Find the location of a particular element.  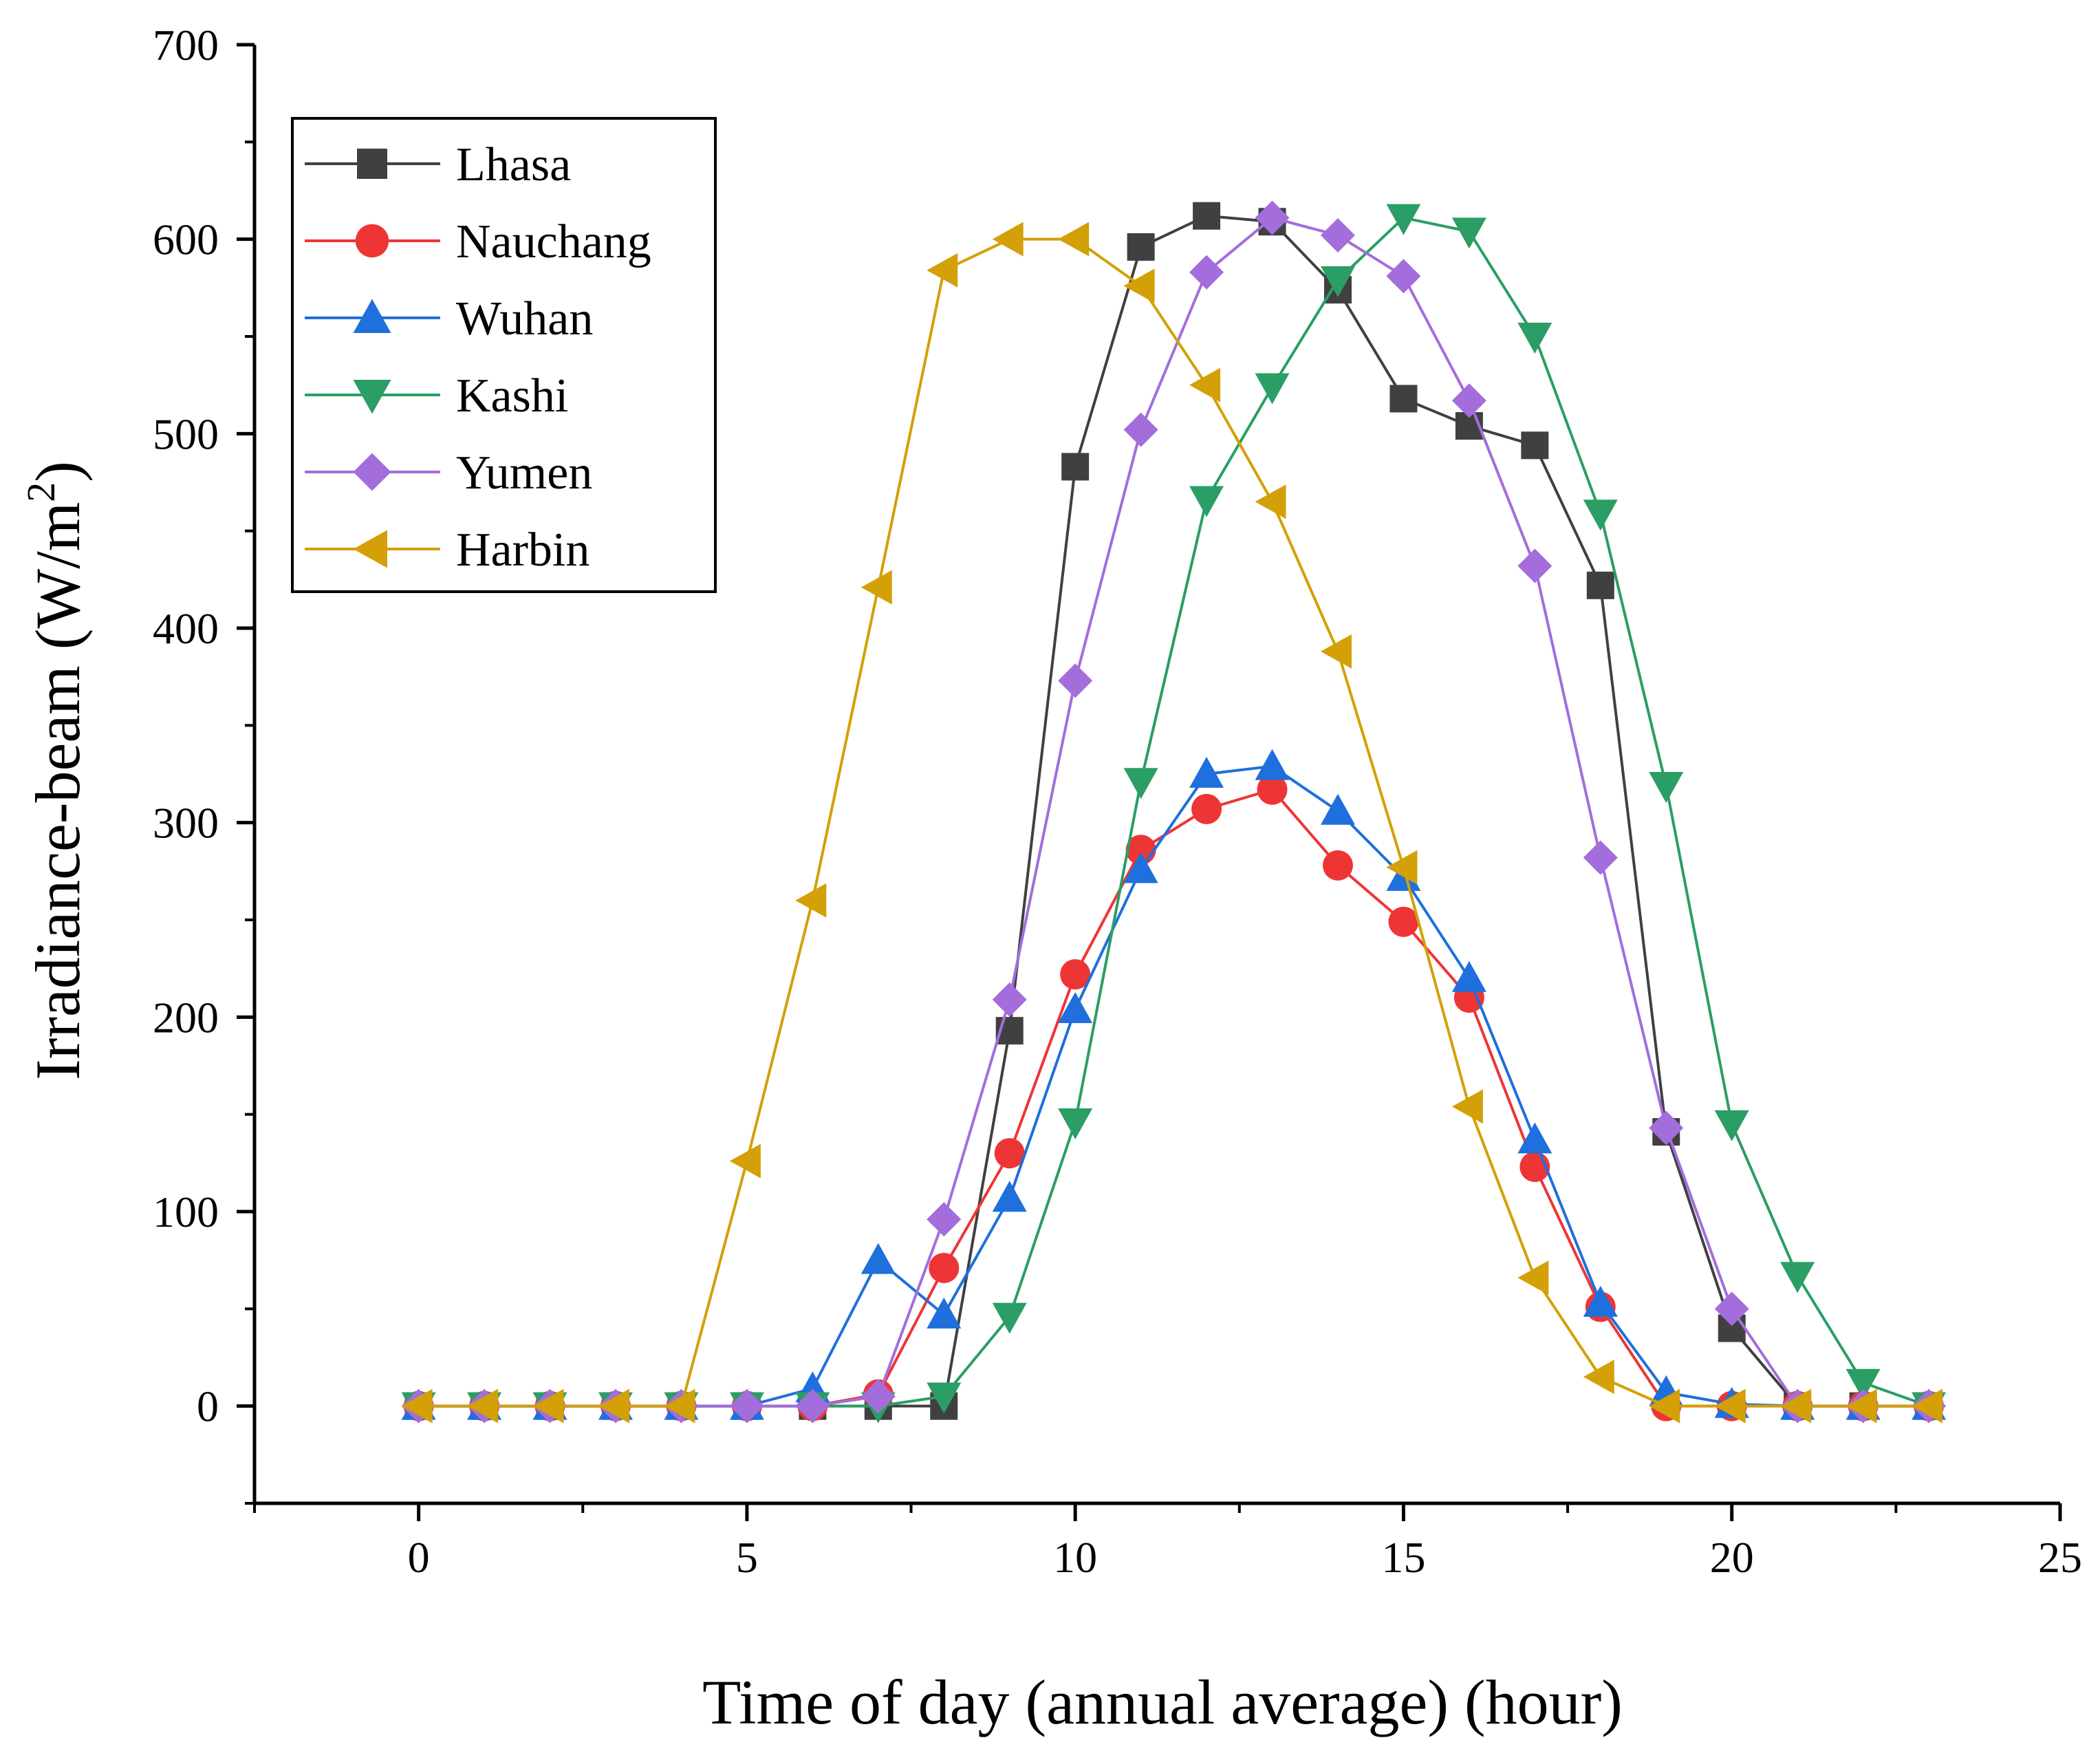

y-tick-label: 200 is located at coordinates (186, 1017).